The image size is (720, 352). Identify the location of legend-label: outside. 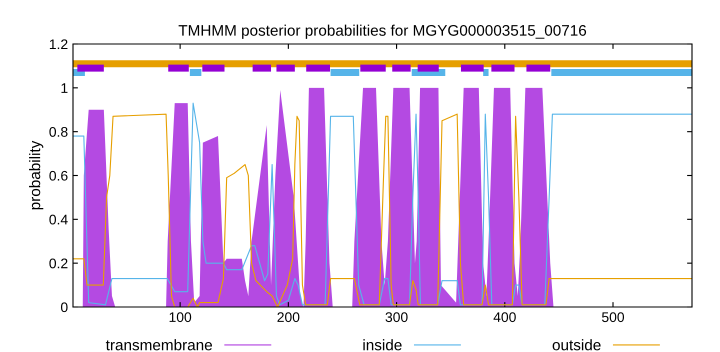
(576, 344).